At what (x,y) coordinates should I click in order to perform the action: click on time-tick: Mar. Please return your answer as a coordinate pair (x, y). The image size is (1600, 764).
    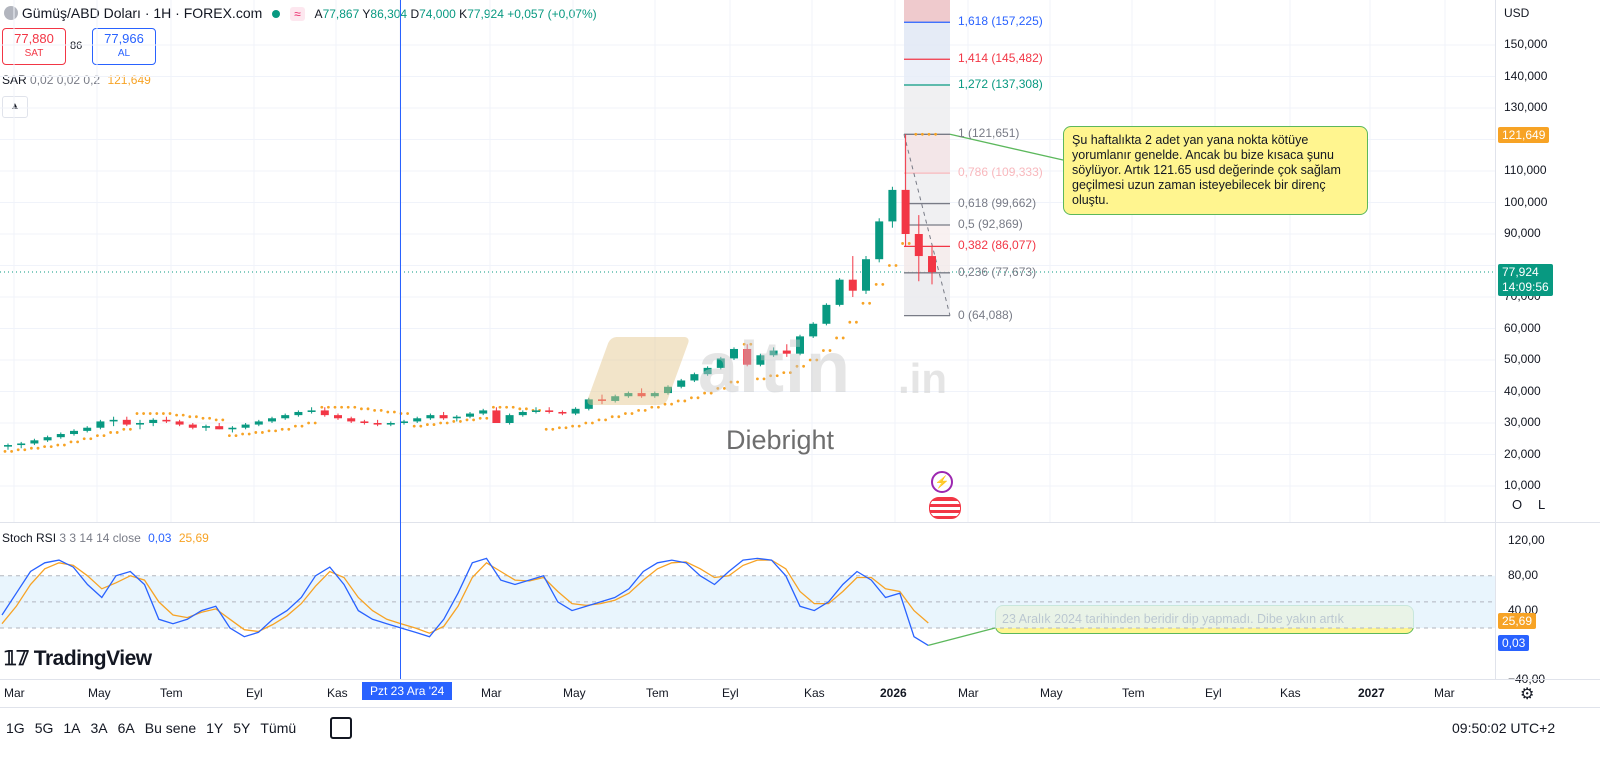
    Looking at the image, I should click on (491, 693).